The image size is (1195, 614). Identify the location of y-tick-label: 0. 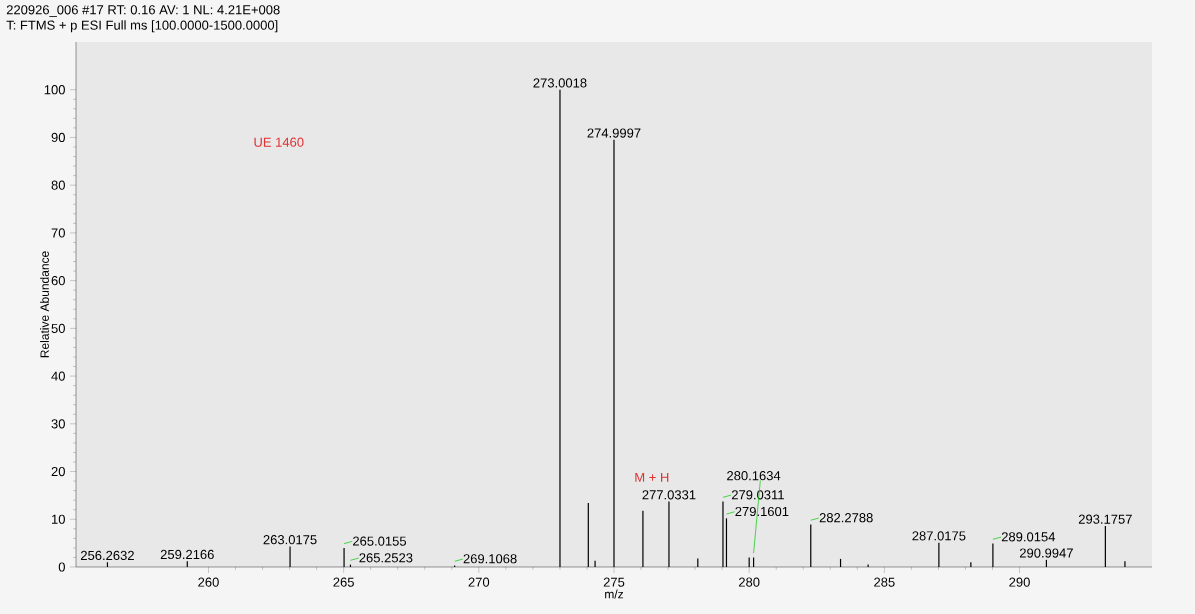
(61, 567).